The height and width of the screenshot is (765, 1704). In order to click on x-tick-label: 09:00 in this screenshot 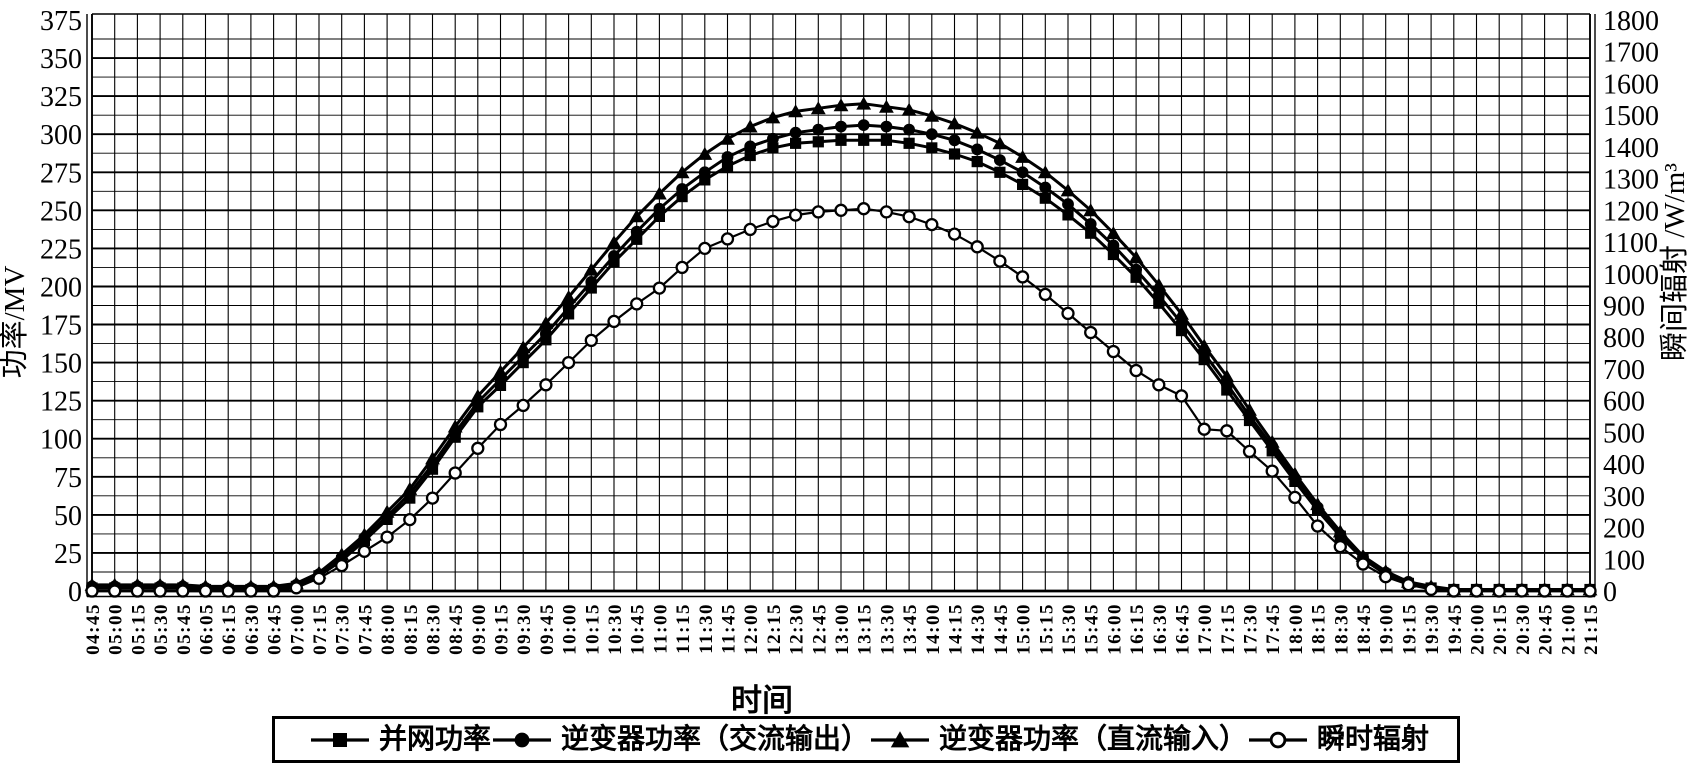, I will do `click(479, 629)`.